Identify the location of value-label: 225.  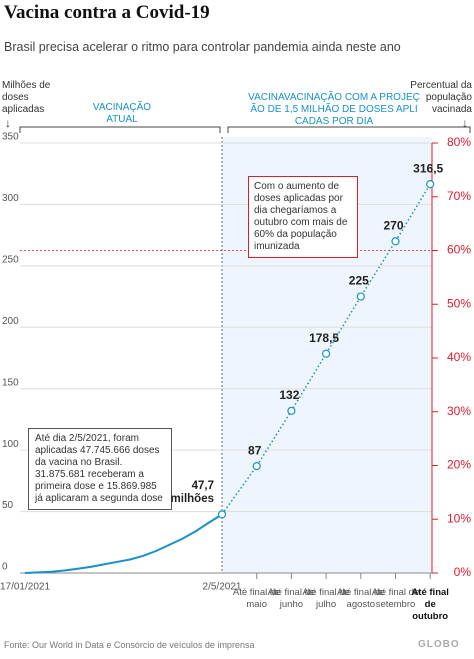
(359, 281).